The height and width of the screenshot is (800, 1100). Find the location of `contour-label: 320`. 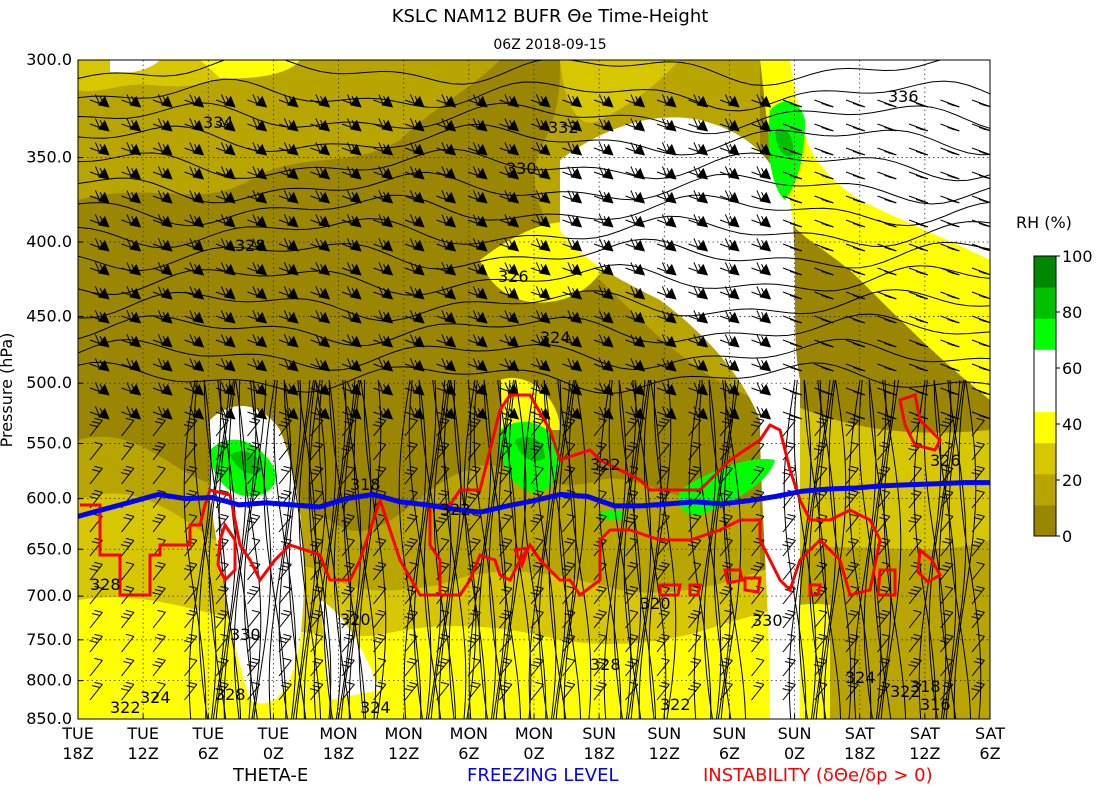

contour-label: 320 is located at coordinates (355, 619).